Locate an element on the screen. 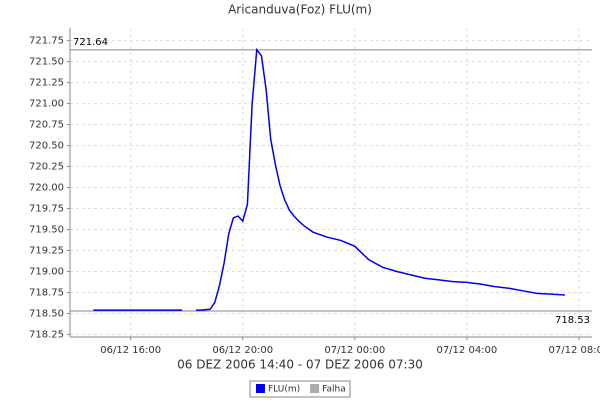 This screenshot has width=600, height=400. legend-label: Falha is located at coordinates (334, 390).